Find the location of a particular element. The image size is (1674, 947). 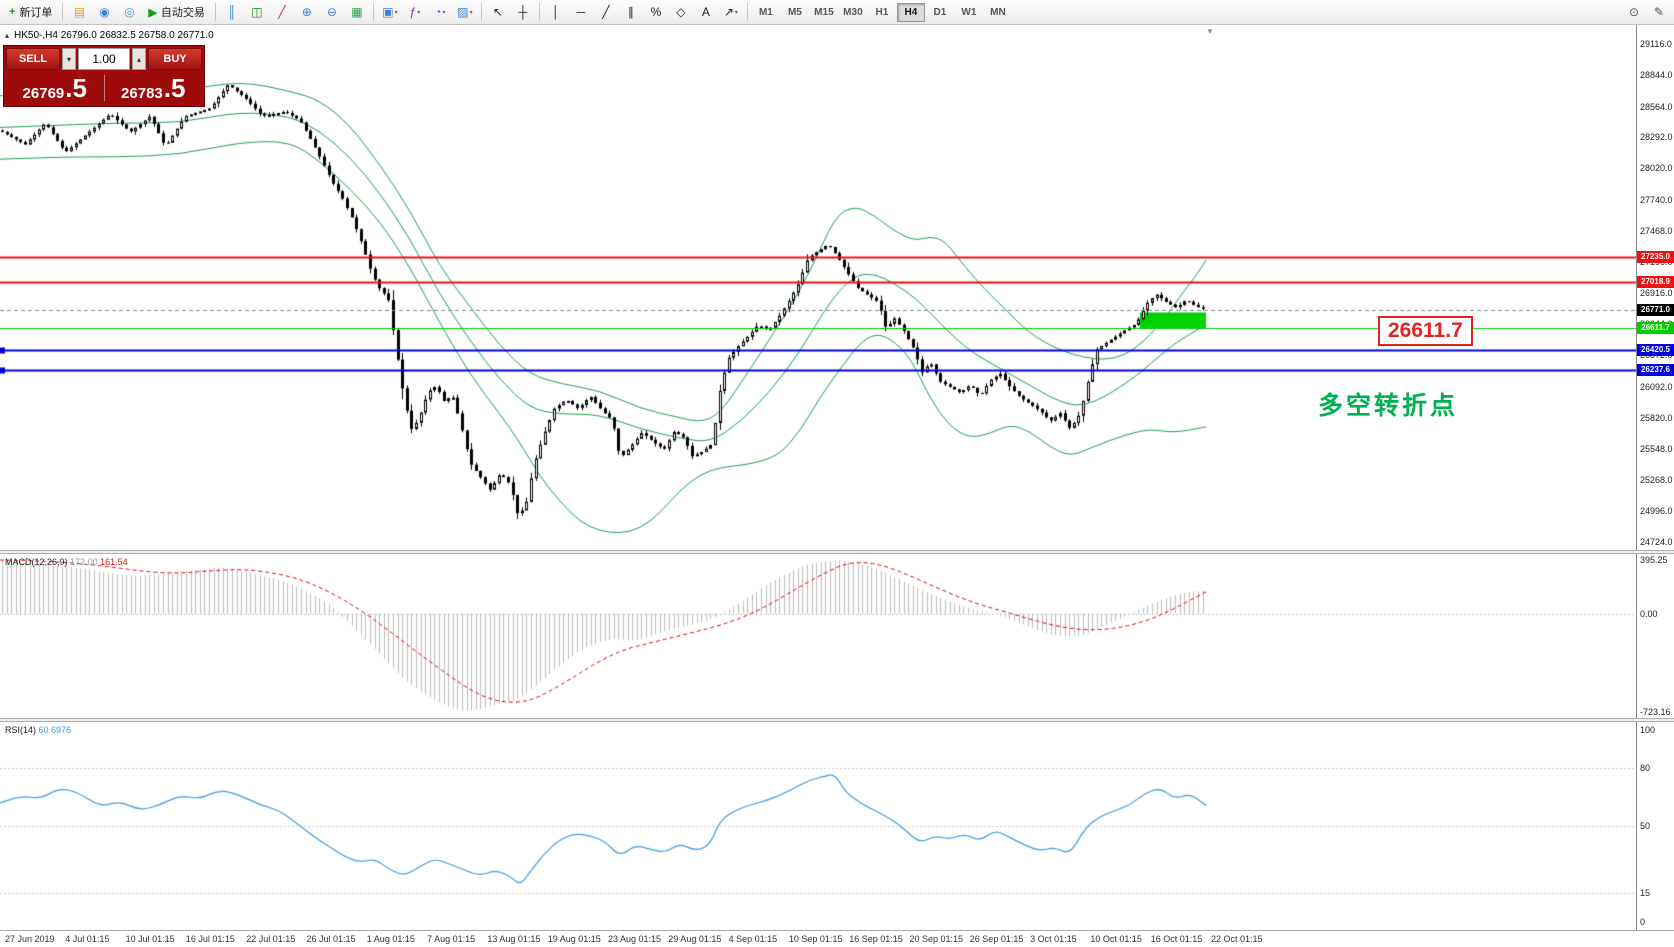

price-level-badge: 26420.5 is located at coordinates (1655, 349).